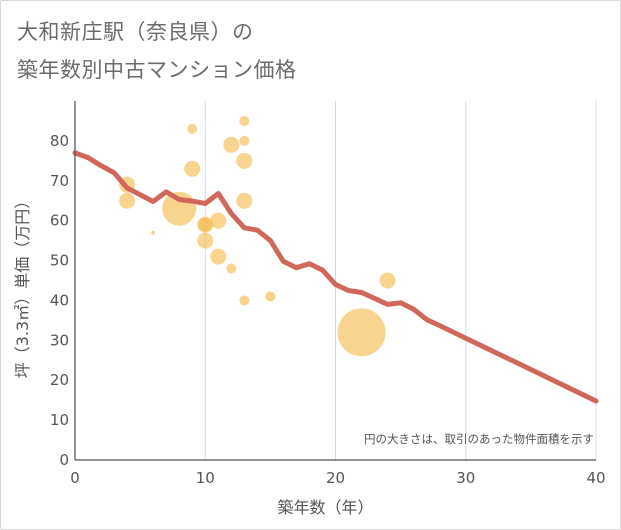  I want to click on y-axis-label: 坪（3.3㎡）単価（万円）, so click(22, 285).